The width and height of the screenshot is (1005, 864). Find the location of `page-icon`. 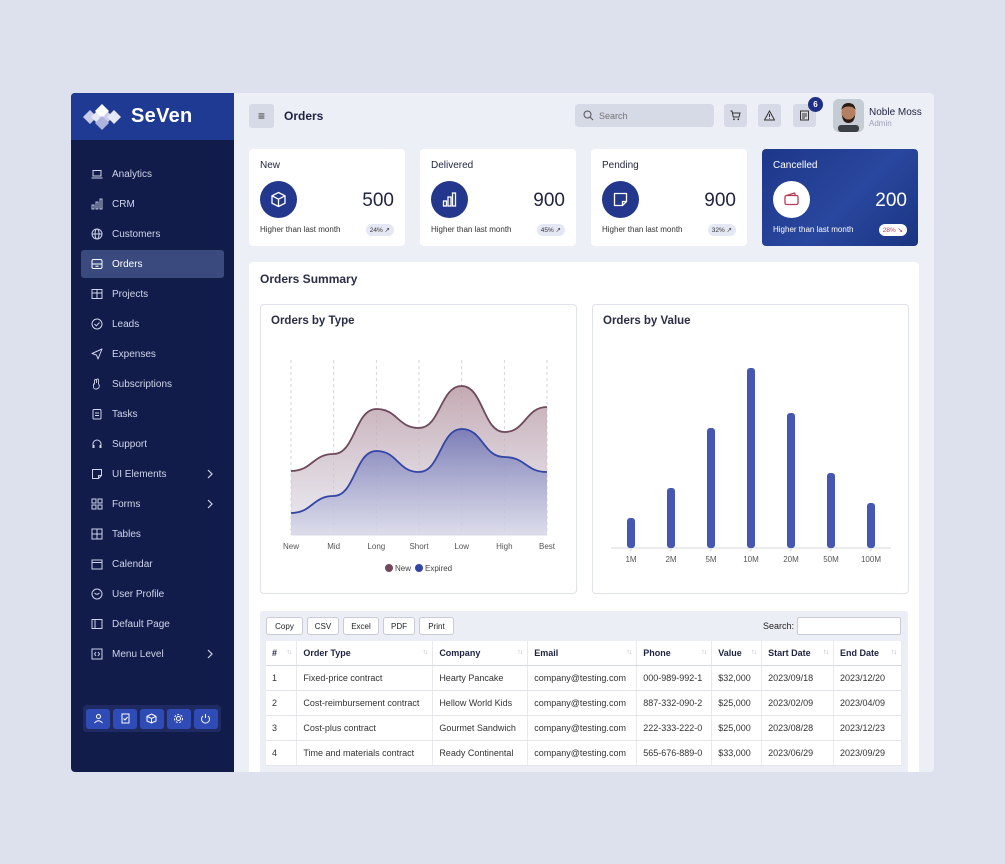

page-icon is located at coordinates (97, 624).